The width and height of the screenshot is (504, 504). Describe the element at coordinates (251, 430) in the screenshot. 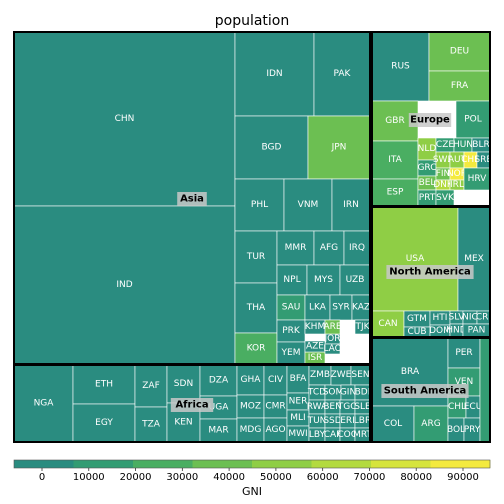

I see `cell-label-mdg: MDG` at that location.